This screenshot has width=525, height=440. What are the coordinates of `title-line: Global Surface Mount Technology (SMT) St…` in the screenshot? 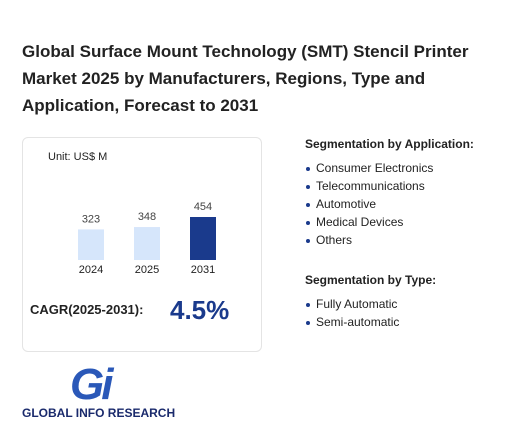 It's located at (245, 51).